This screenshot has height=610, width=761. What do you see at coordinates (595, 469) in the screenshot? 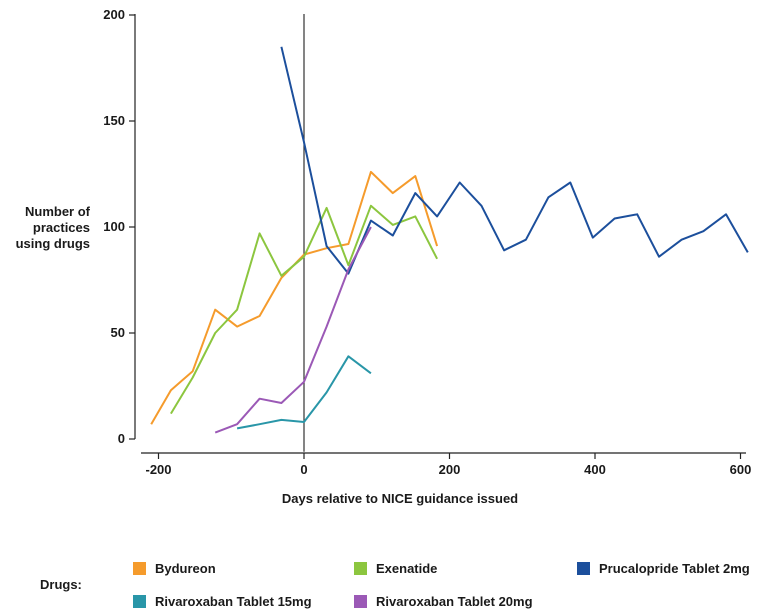
I see `x-tick-label: 400` at bounding box center [595, 469].